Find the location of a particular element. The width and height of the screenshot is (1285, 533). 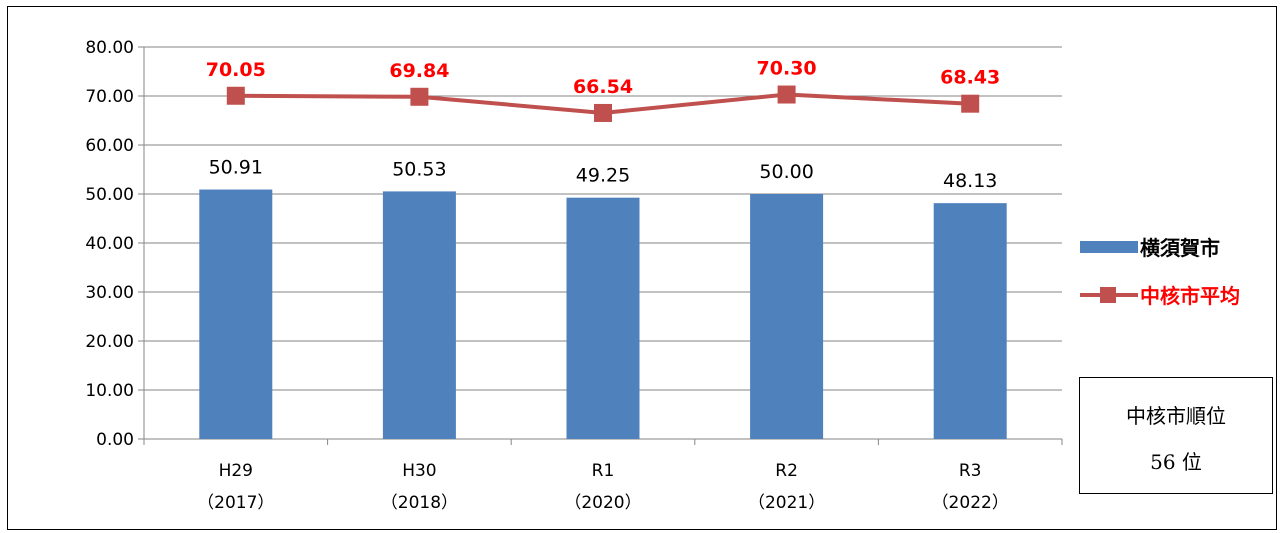

bar-data-label: 50.53 is located at coordinates (419, 169).